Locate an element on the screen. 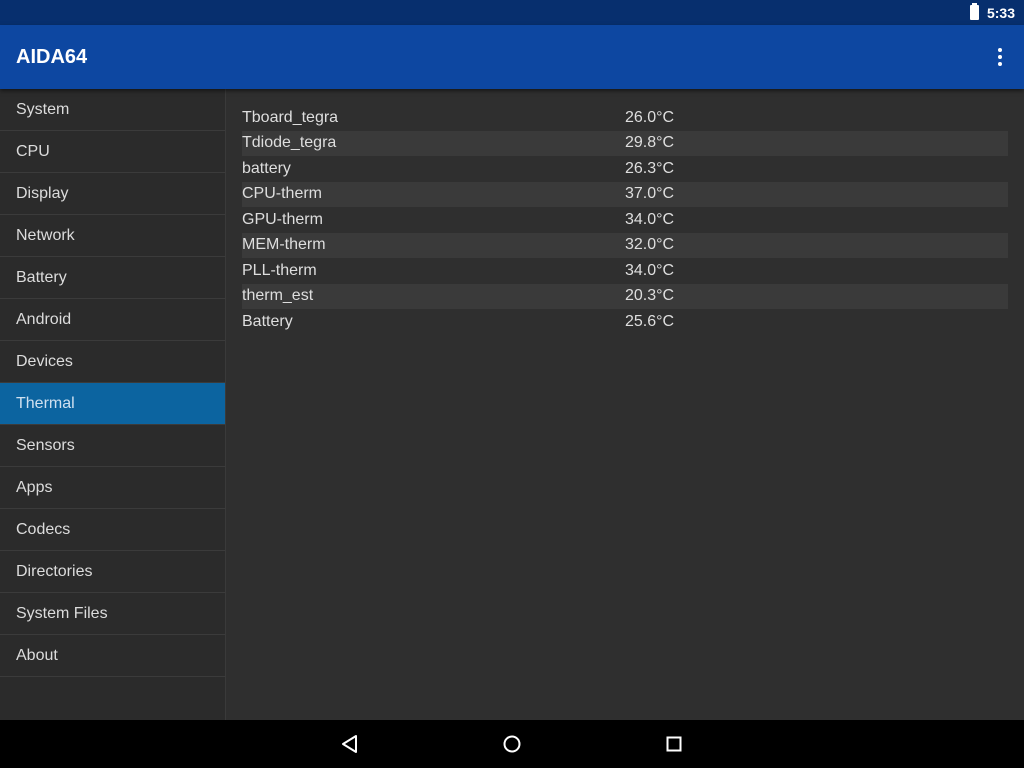  recents-button is located at coordinates (674, 744).